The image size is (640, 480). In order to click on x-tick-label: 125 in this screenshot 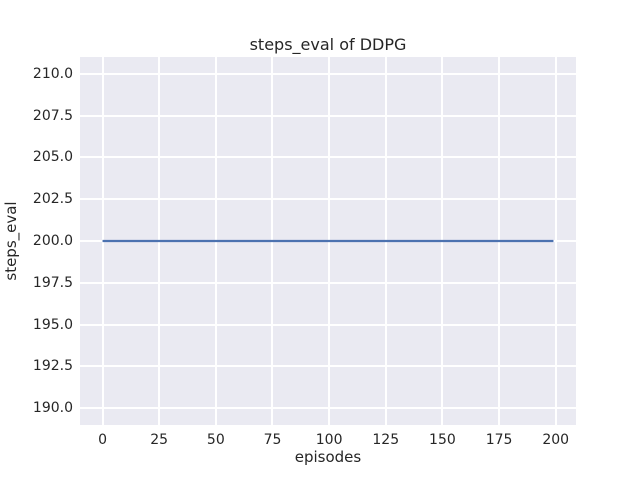, I will do `click(386, 440)`.